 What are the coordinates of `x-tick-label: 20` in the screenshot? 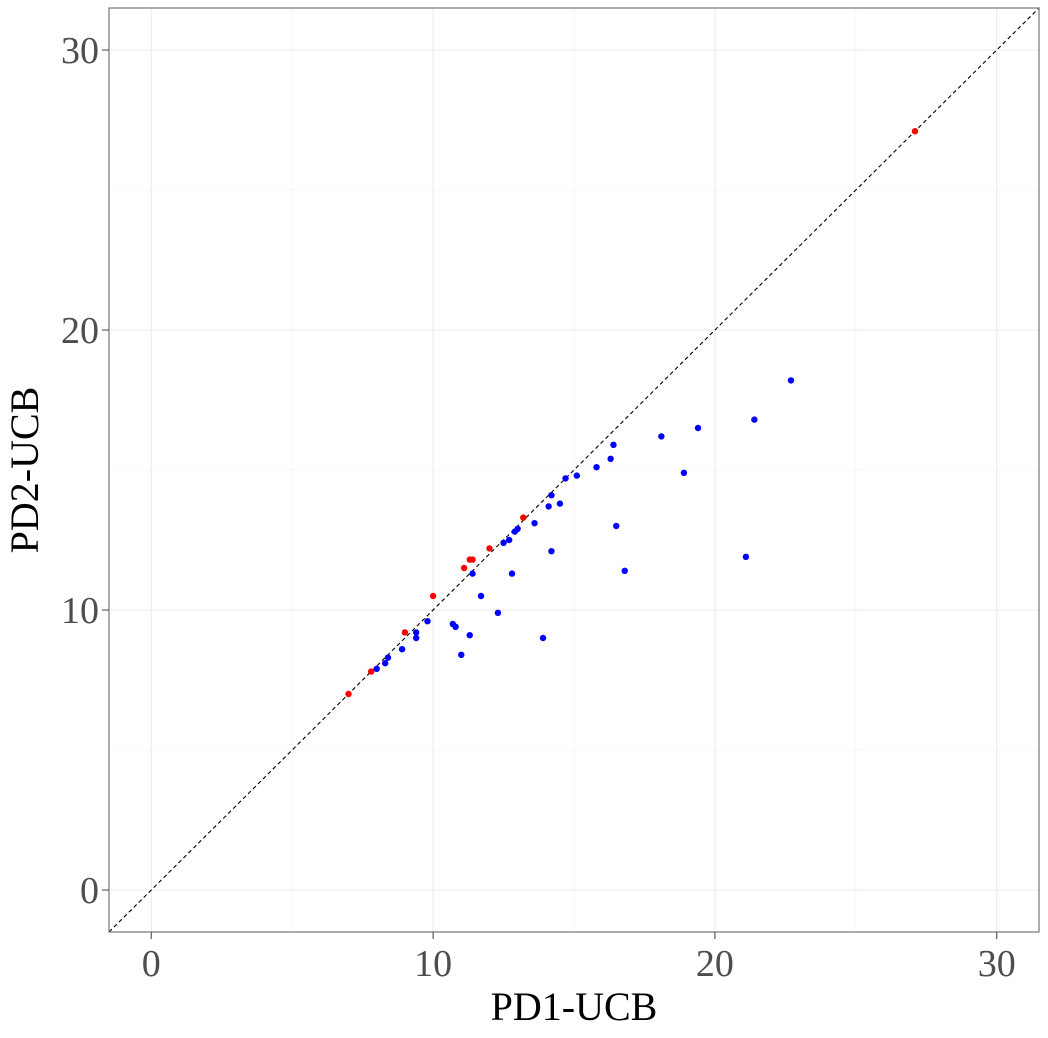 It's located at (715, 964).